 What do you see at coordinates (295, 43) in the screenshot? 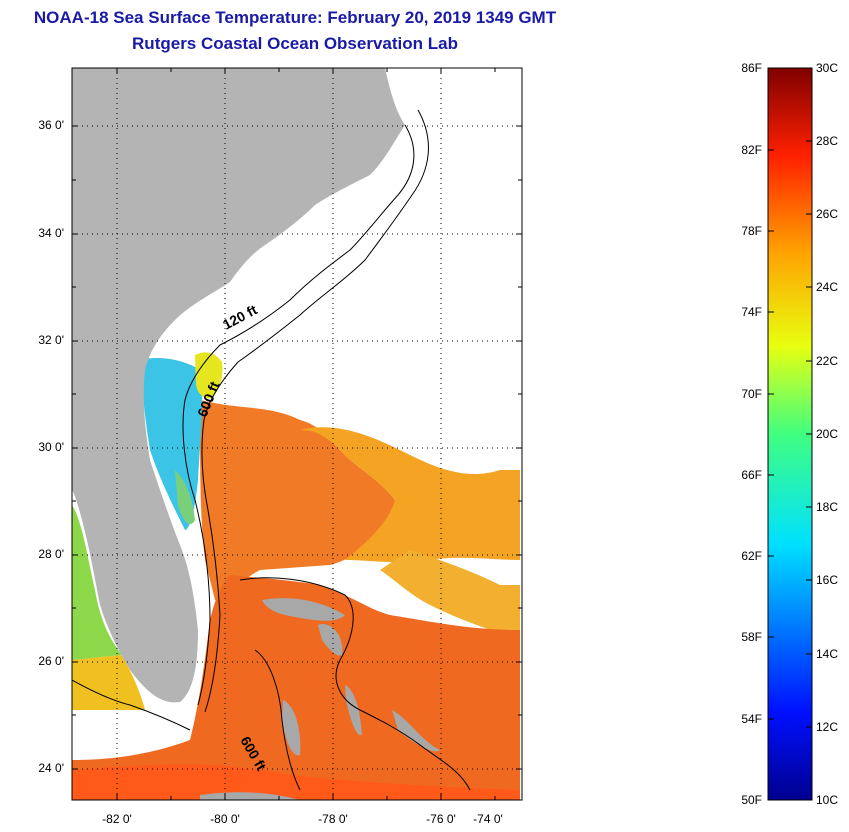
I see `page-subtitle: Rutgers Coastal Ocean Observation Lab` at bounding box center [295, 43].